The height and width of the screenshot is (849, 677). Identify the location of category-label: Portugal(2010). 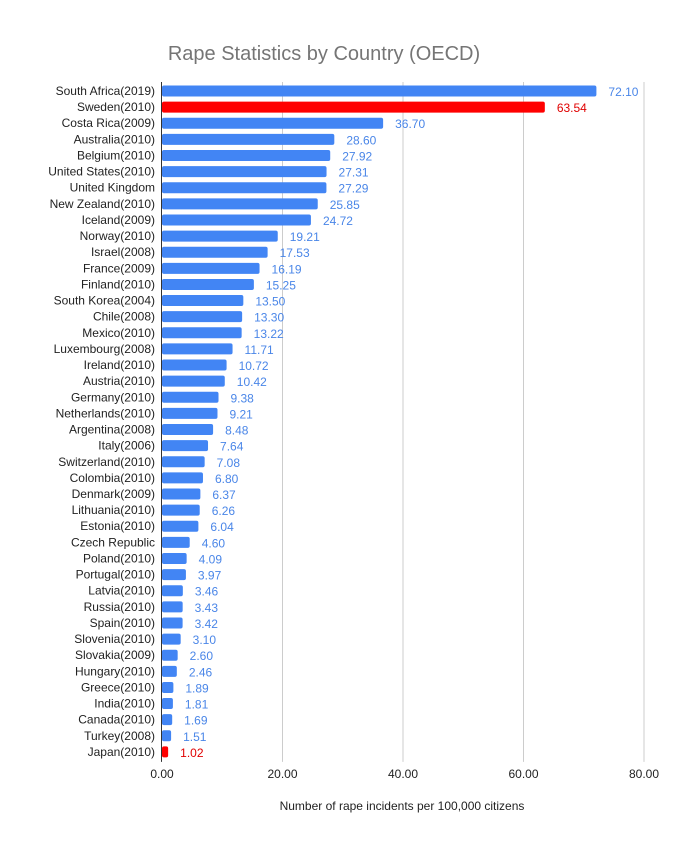
(115, 575).